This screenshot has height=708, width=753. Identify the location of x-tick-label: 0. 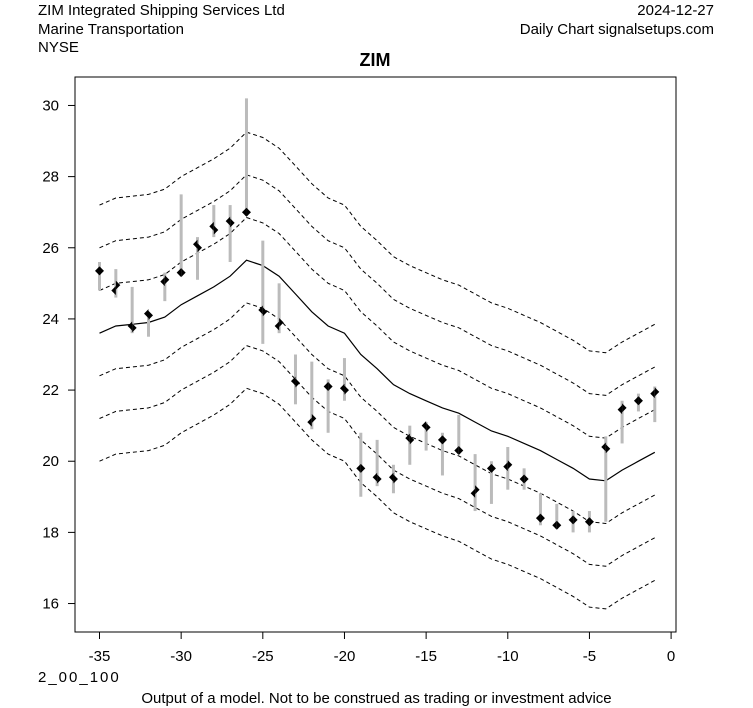
(671, 656).